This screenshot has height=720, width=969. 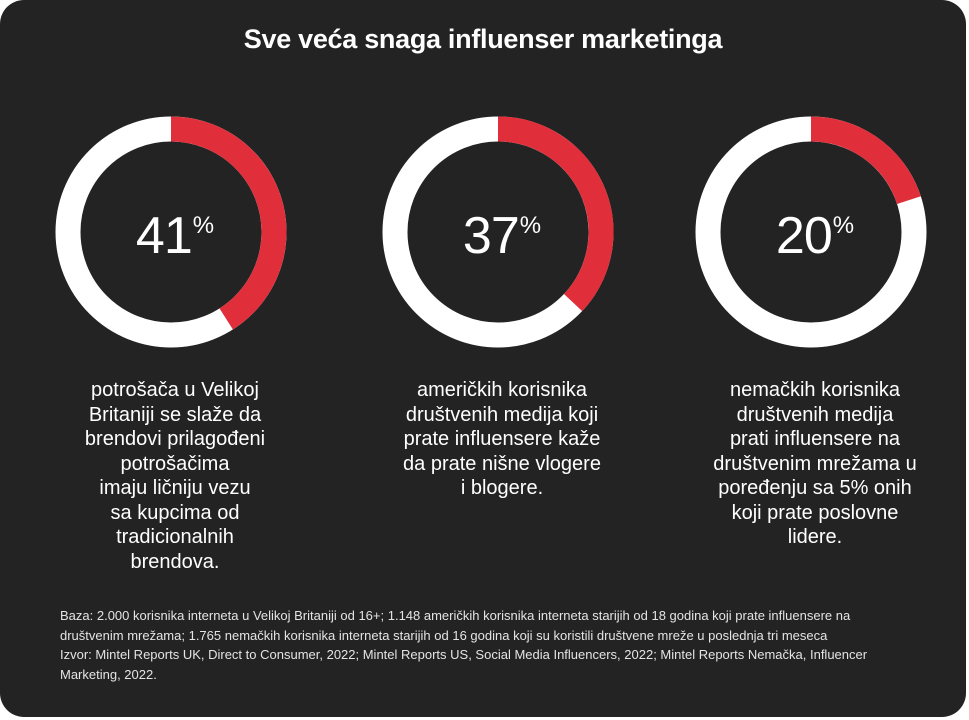 I want to click on description-line: i blogere., so click(x=502, y=488).